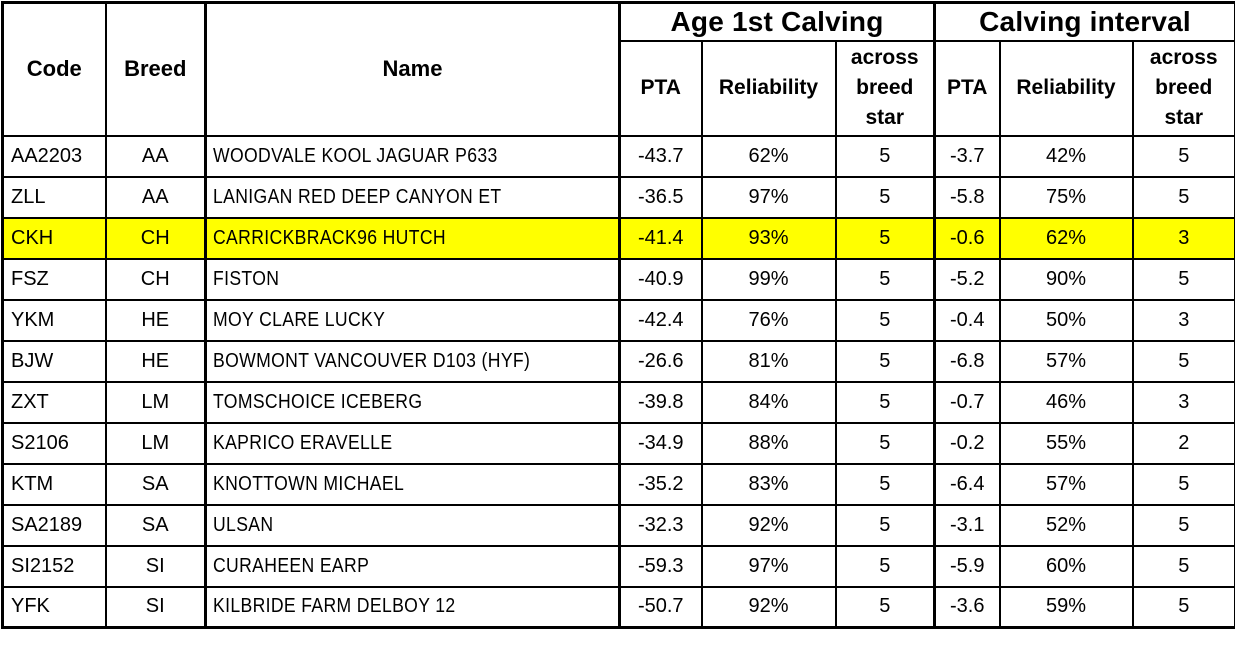 This screenshot has width=1235, height=666. What do you see at coordinates (302, 443) in the screenshot?
I see `name-text: KAPRICO ERAVELLE` at bounding box center [302, 443].